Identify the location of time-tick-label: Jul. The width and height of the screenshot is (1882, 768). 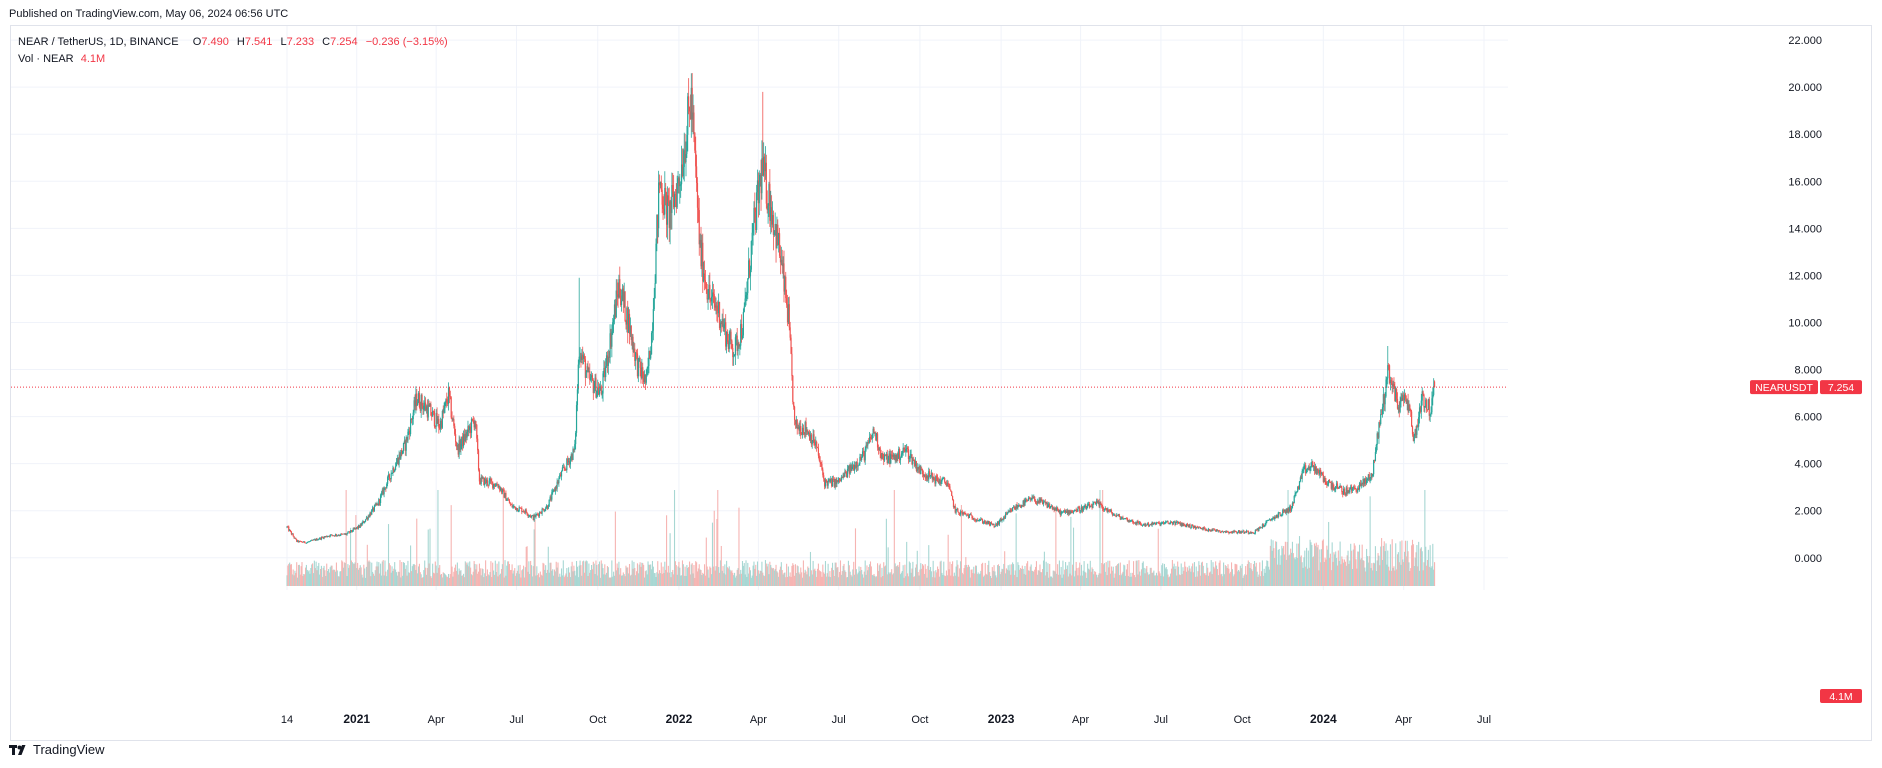
(516, 720).